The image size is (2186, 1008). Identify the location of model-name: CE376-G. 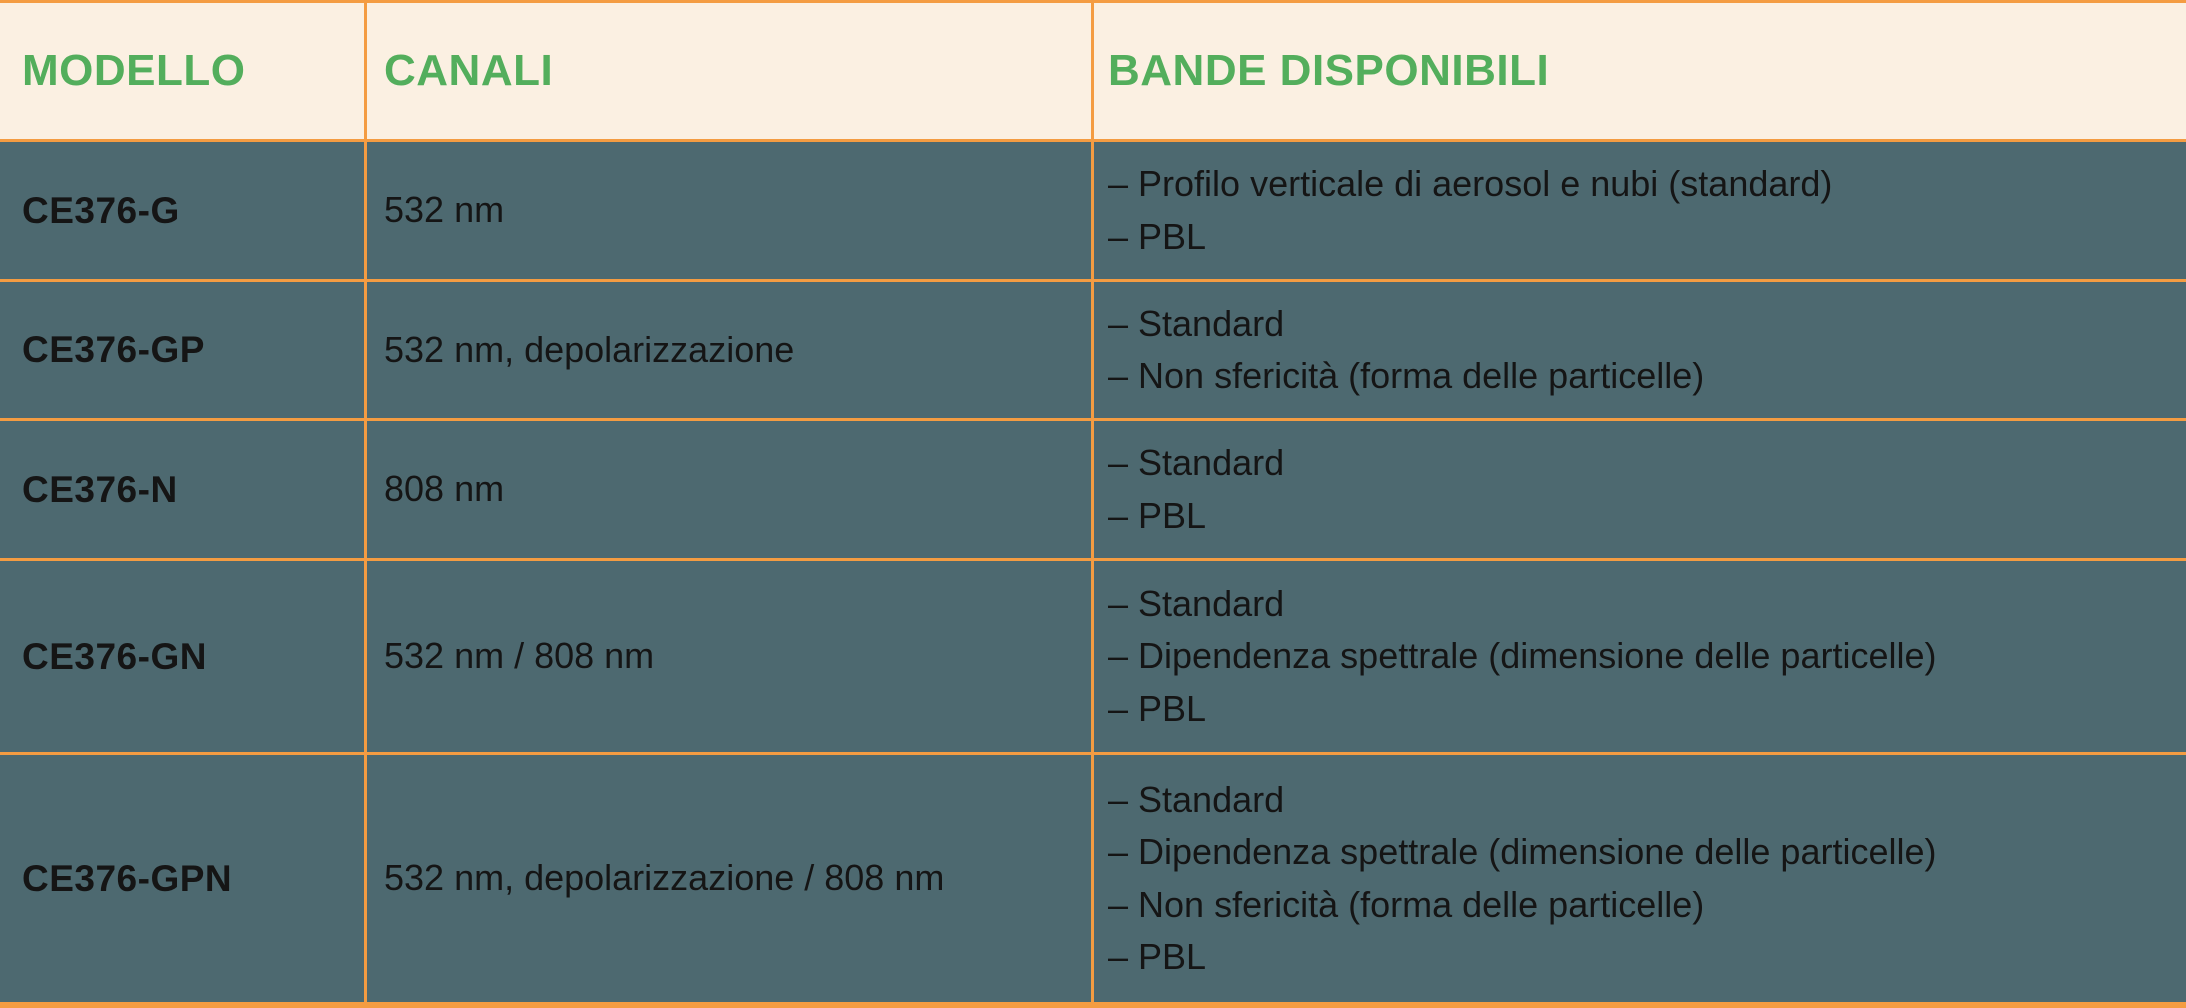
(101, 210).